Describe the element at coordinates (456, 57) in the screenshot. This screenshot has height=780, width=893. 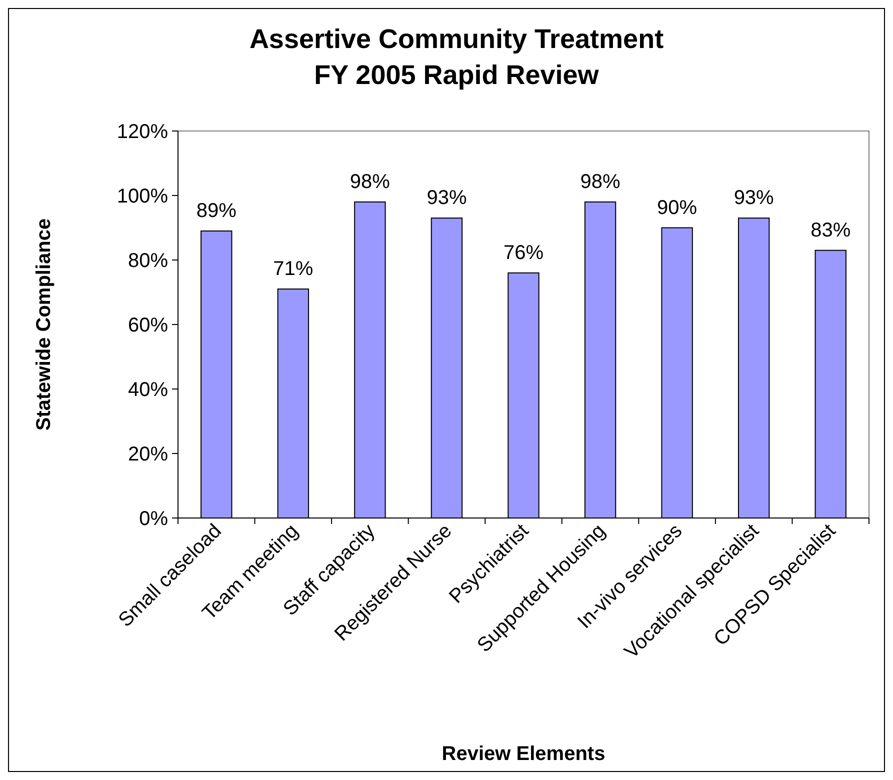
I see `chart-title: Assertive Community Treatment FY 2005 Rapid Review` at that location.